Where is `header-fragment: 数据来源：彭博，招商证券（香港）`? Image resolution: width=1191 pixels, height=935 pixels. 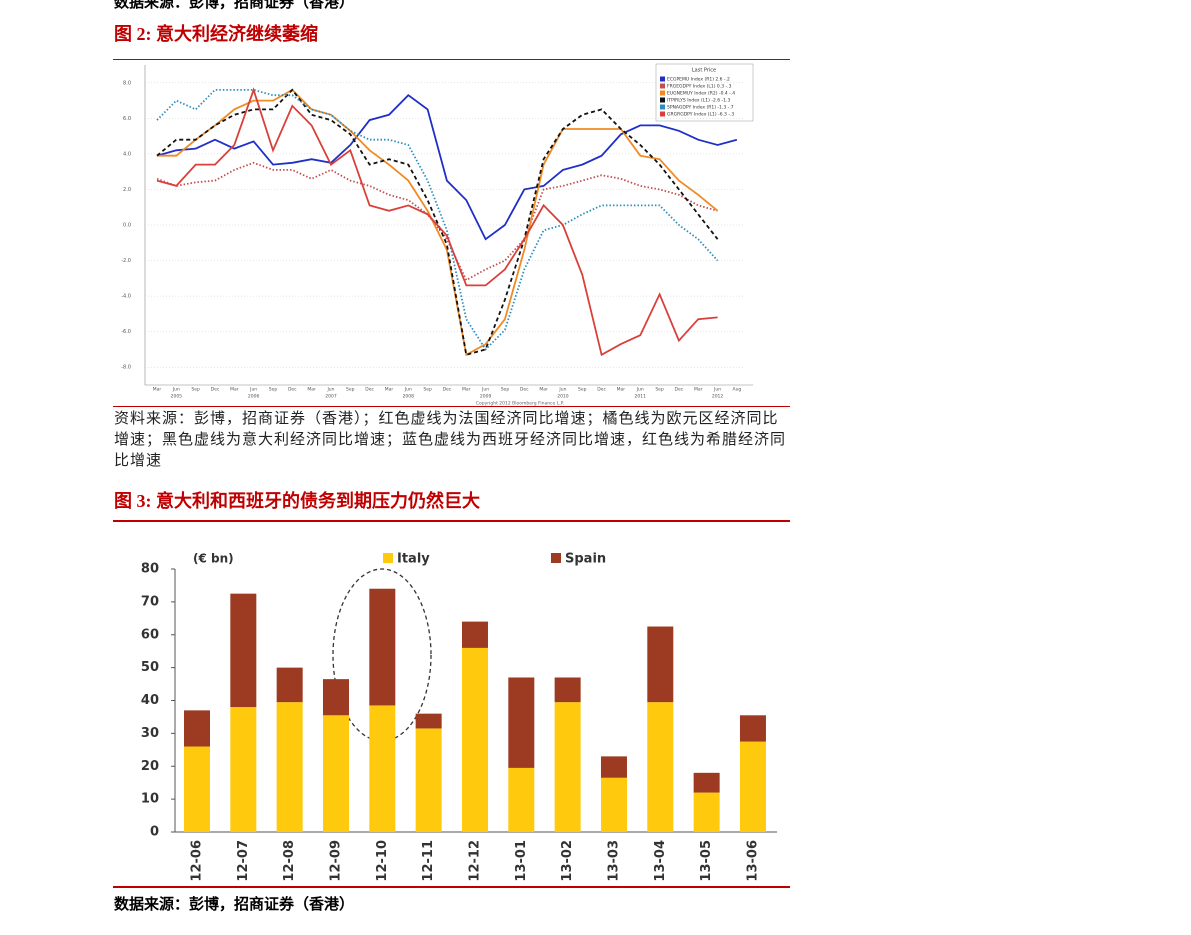 header-fragment: 数据来源：彭博，招商证券（香港） is located at coordinates (234, 5).